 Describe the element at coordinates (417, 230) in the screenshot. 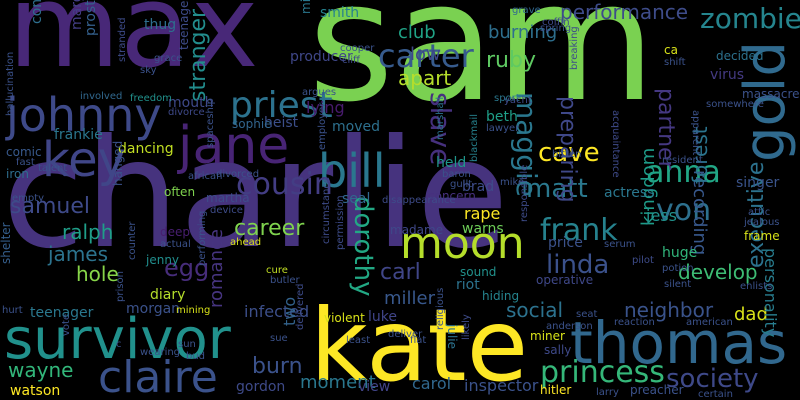

I see `word: madame` at that location.